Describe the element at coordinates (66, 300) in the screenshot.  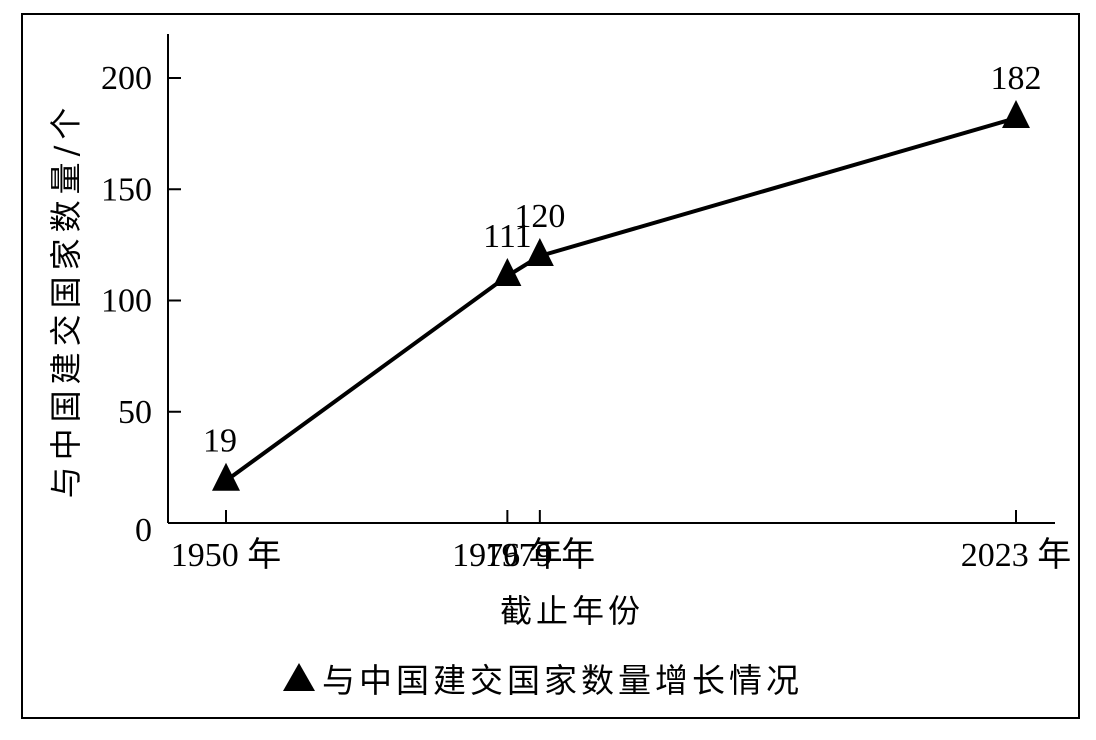
I see `y-axis-title: 与中国建交国家数量/个` at that location.